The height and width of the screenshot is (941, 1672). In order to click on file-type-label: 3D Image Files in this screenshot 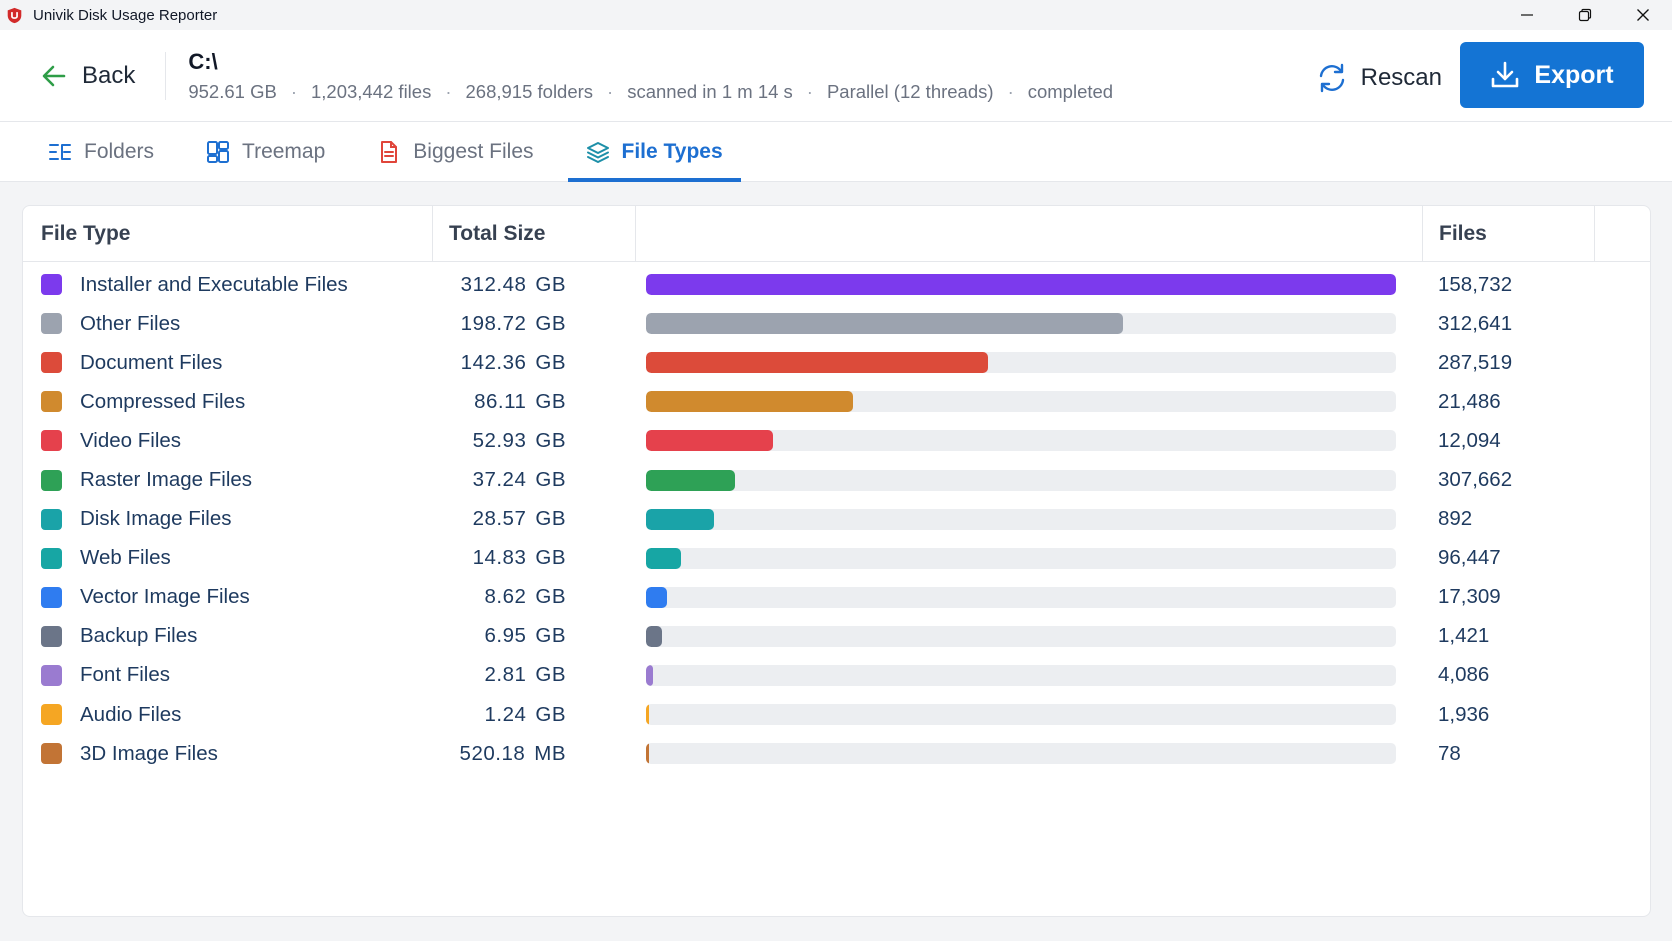, I will do `click(149, 753)`.